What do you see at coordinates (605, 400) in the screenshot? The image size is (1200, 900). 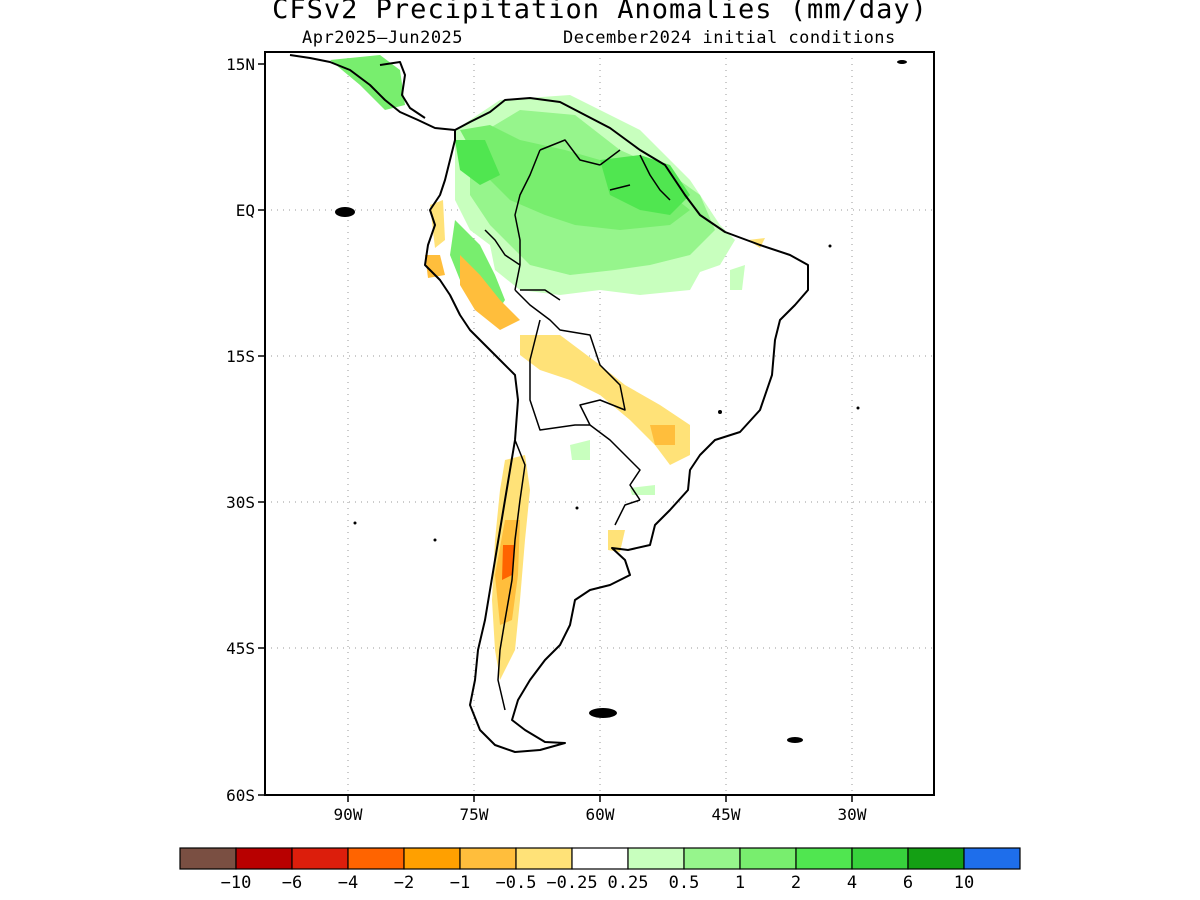 I see `dry-anomaly-band` at bounding box center [605, 400].